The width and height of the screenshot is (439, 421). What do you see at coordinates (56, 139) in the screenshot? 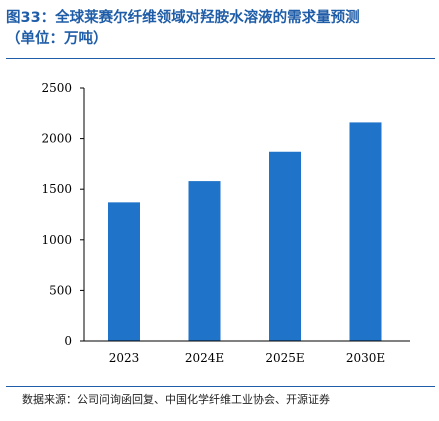
I see `y-tick-label: 2000` at bounding box center [56, 139].